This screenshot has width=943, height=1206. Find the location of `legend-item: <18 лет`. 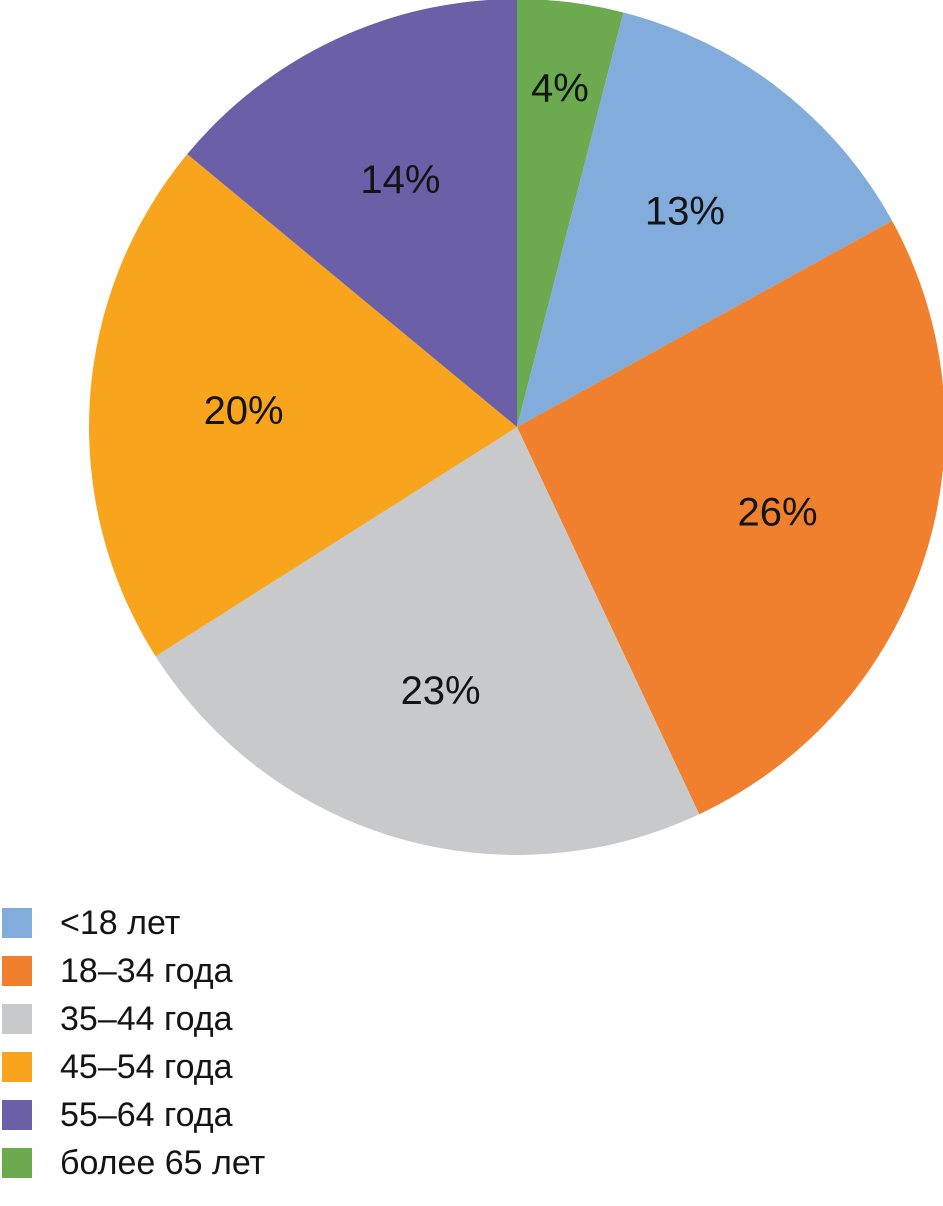

legend-item: <18 лет is located at coordinates (133, 923).